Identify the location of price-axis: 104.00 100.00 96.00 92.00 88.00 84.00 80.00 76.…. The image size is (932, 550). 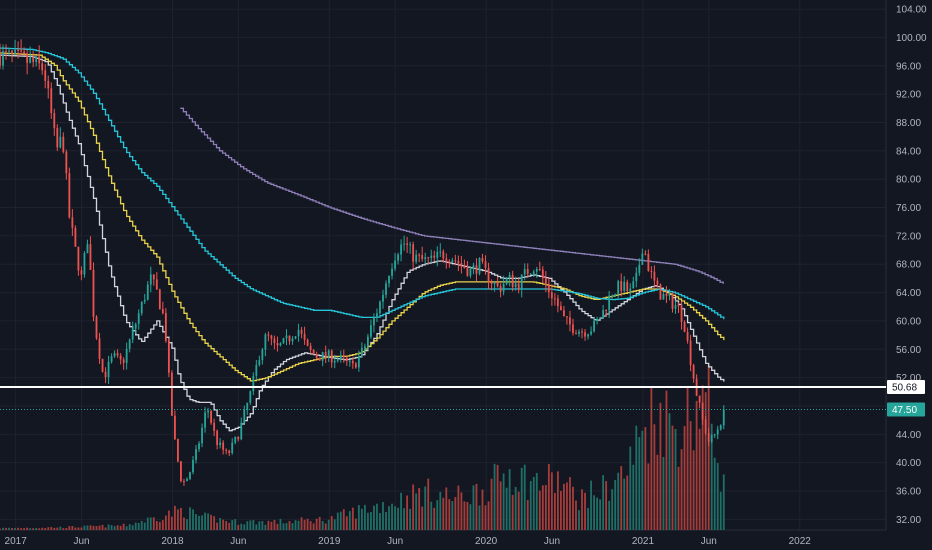
(911, 265).